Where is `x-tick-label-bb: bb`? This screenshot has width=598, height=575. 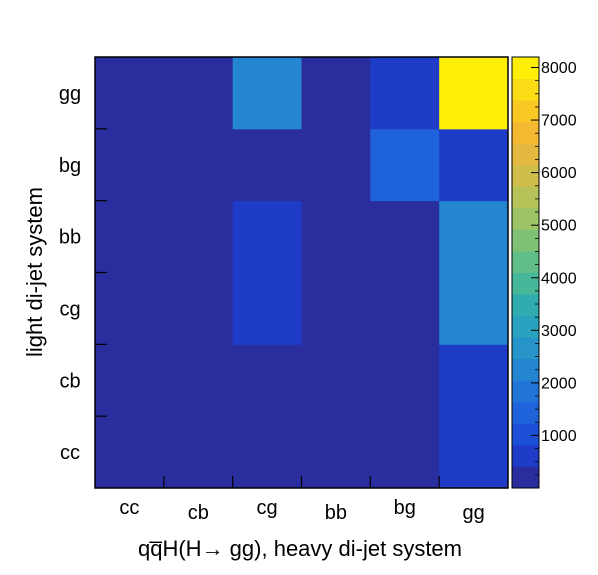 x-tick-label-bb: bb is located at coordinates (336, 513).